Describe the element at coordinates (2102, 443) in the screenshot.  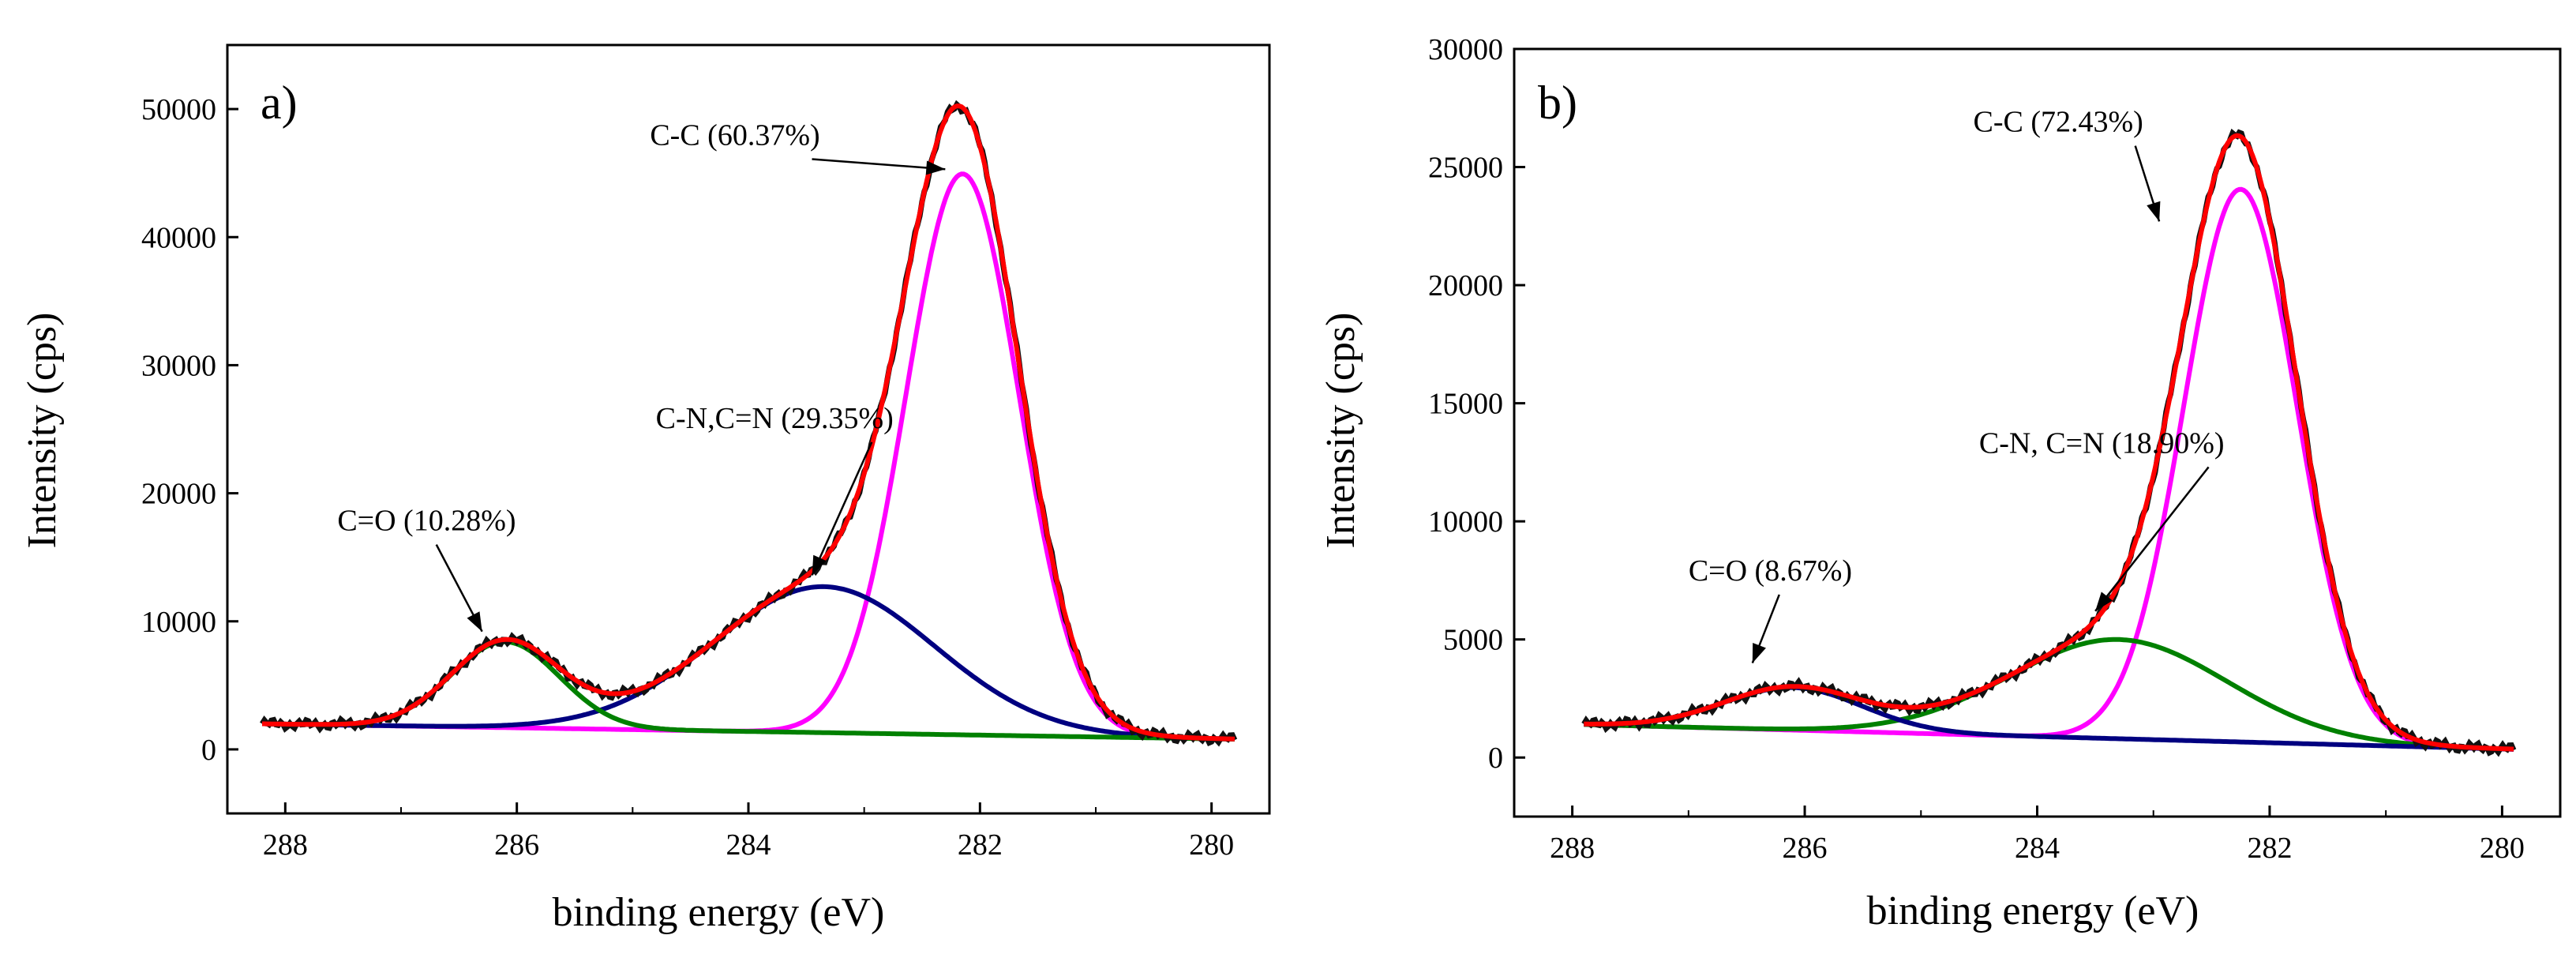
I see `peak-annotation-label: C-N, C=N (18.90%)` at that location.